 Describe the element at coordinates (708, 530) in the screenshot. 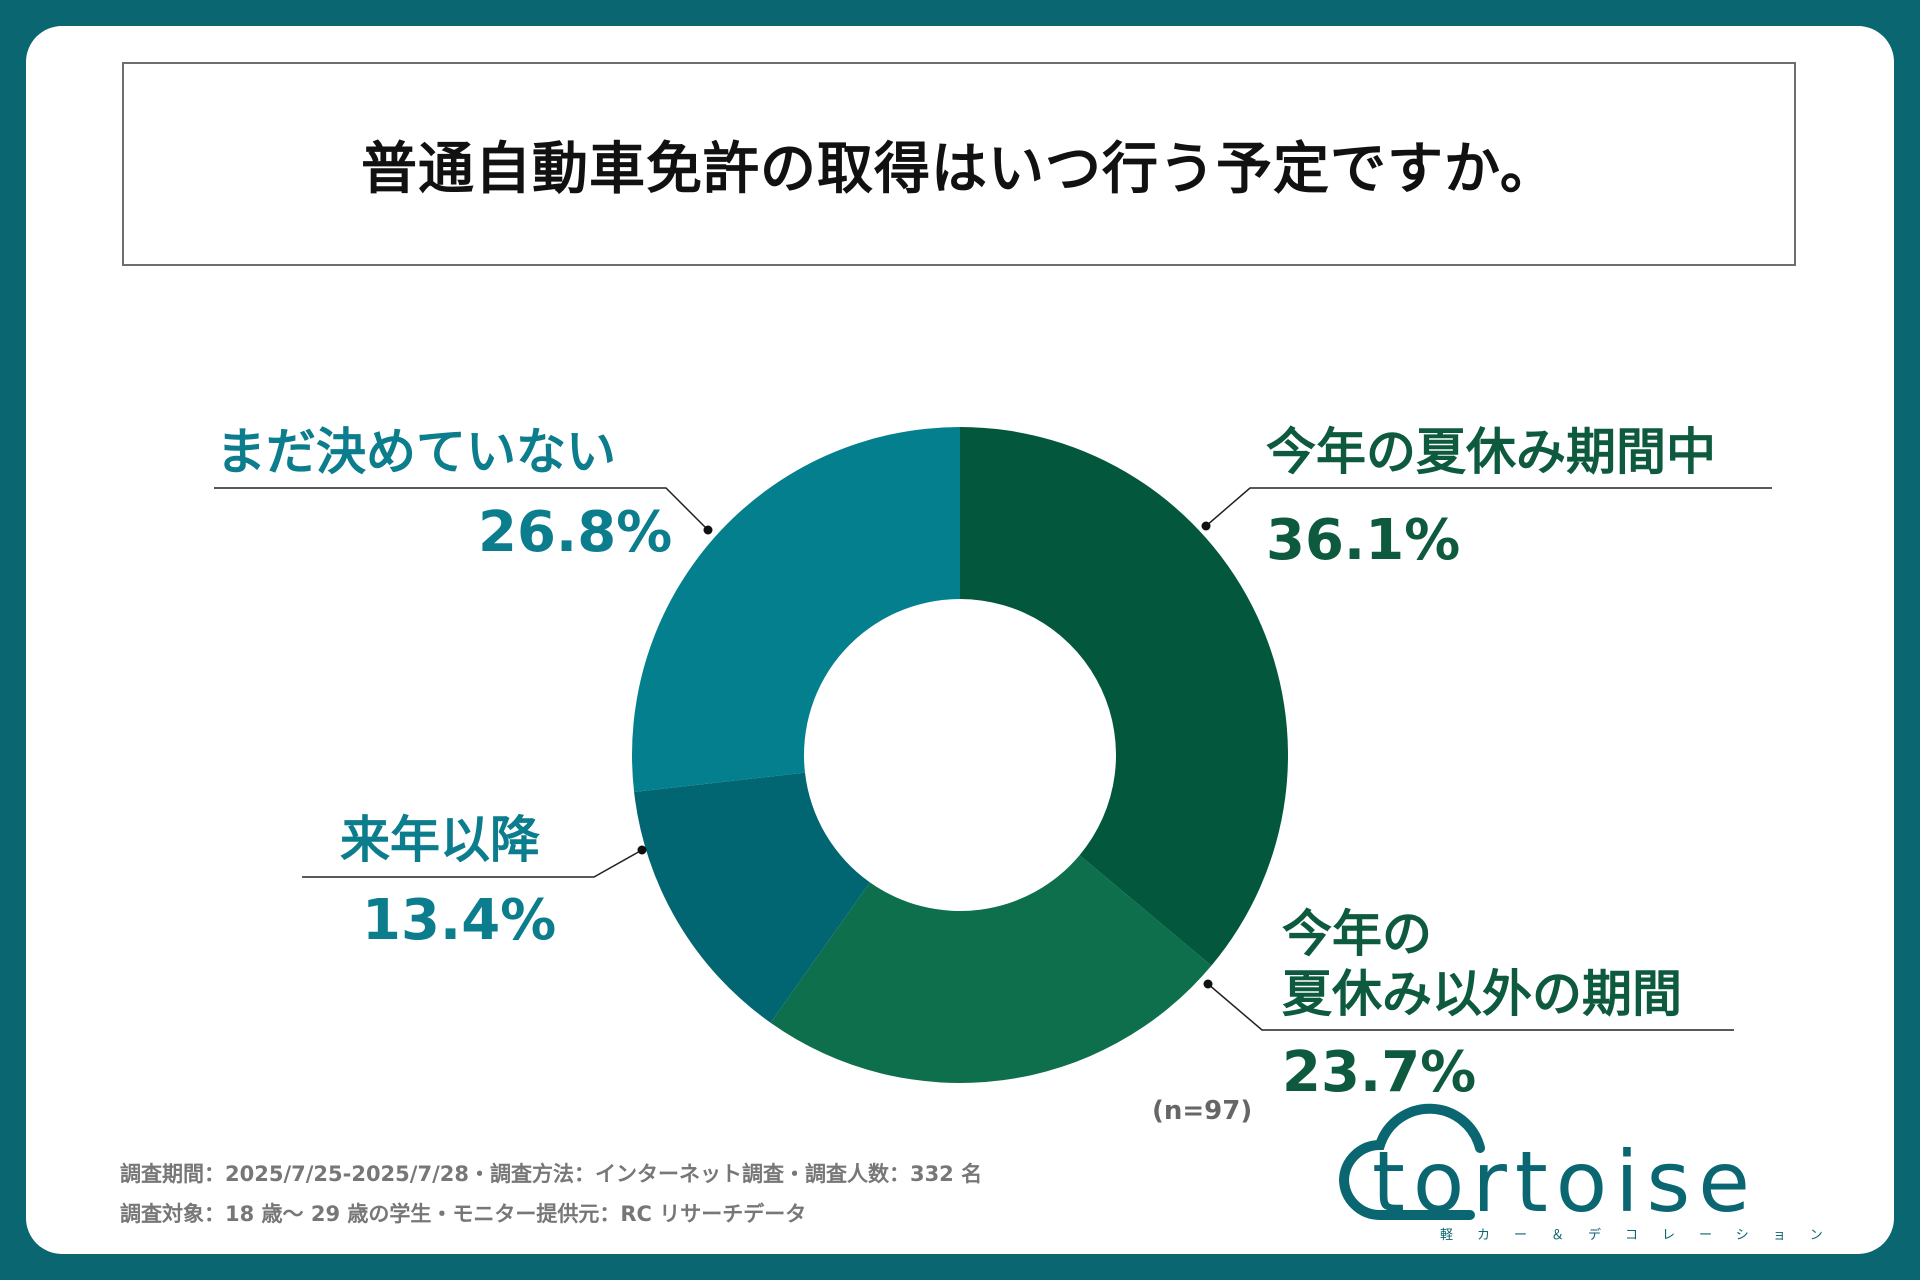

I see `leader-dot-undecided` at that location.